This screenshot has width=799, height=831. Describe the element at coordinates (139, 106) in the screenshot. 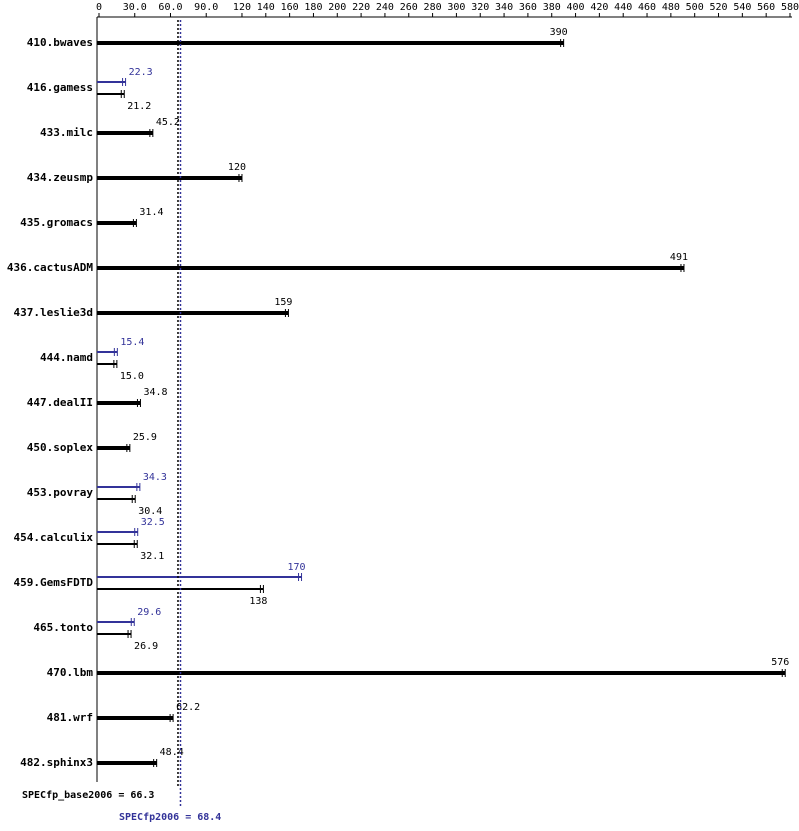

I see `value-label: 21.2` at that location.